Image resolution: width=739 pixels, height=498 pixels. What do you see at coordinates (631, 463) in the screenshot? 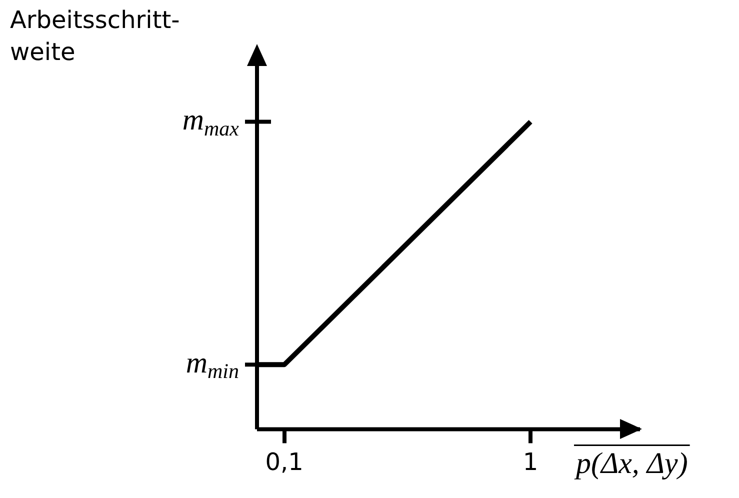
I see `x-axis-title: p(Δx, Δy)` at bounding box center [631, 463].